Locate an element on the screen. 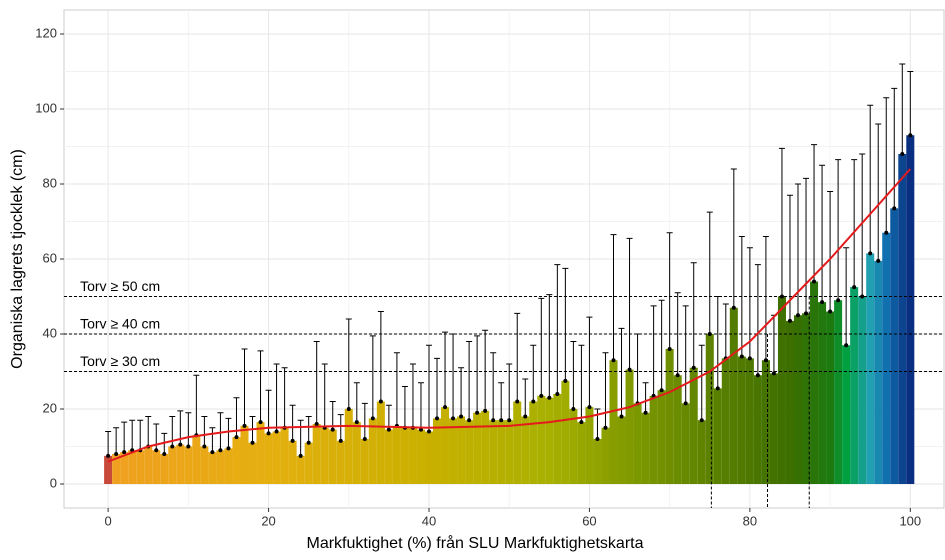 The height and width of the screenshot is (560, 945). reference-label: Torv ≥ 30 cm is located at coordinates (120, 361).